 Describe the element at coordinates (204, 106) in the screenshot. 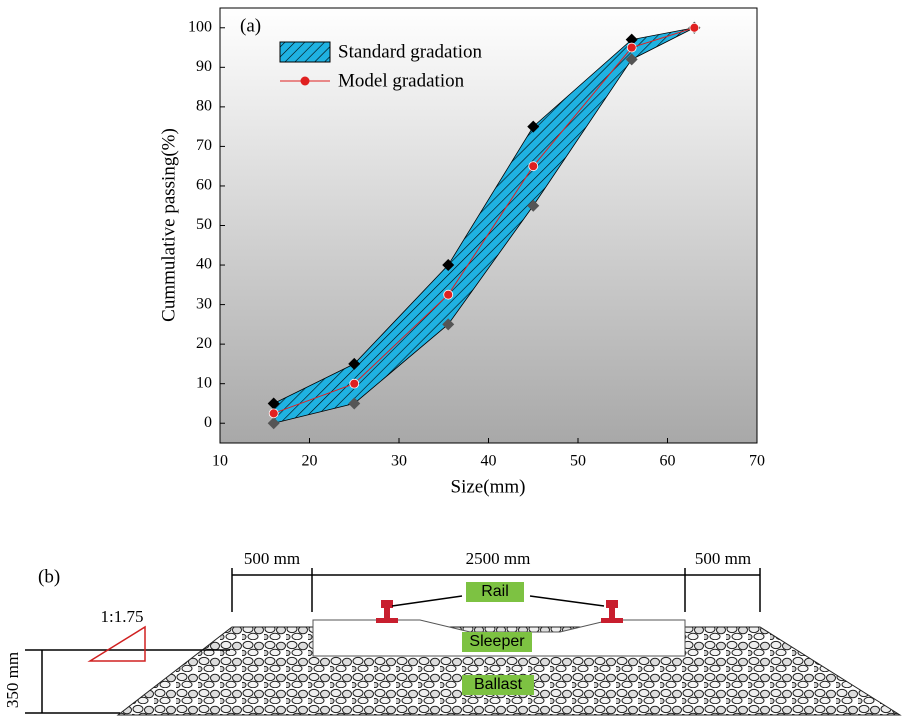

I see `y-tick-label: 80` at that location.